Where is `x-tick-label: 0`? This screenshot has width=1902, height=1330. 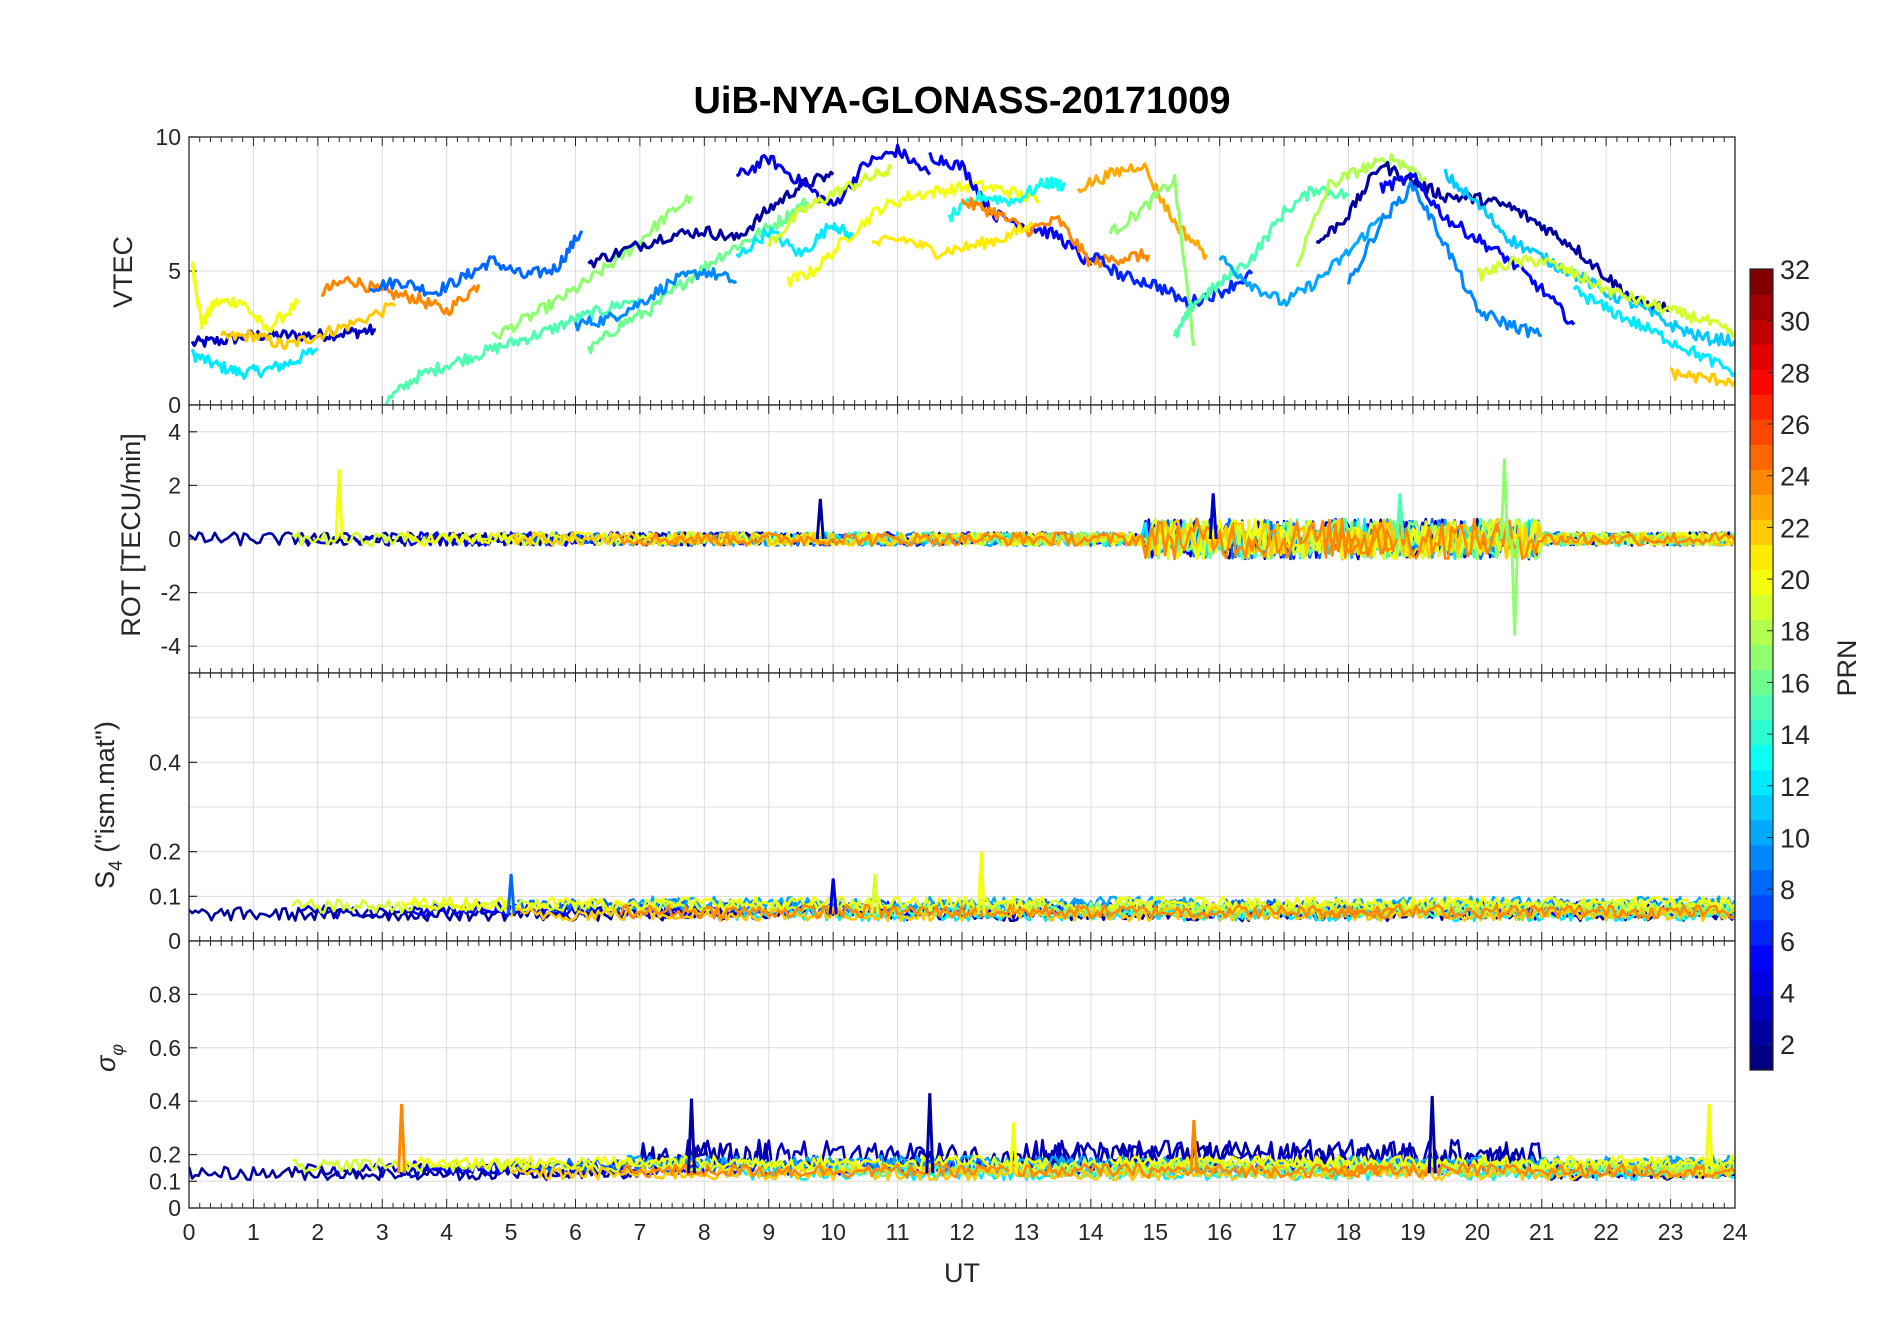
x-tick-label: 0 is located at coordinates (189, 1232).